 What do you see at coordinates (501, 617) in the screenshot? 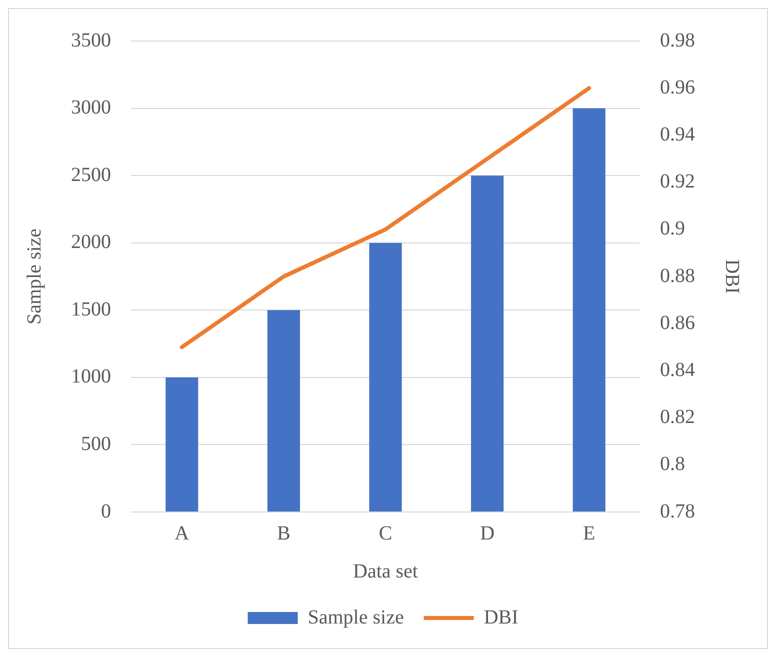
I see `legend-label: DBI` at bounding box center [501, 617].